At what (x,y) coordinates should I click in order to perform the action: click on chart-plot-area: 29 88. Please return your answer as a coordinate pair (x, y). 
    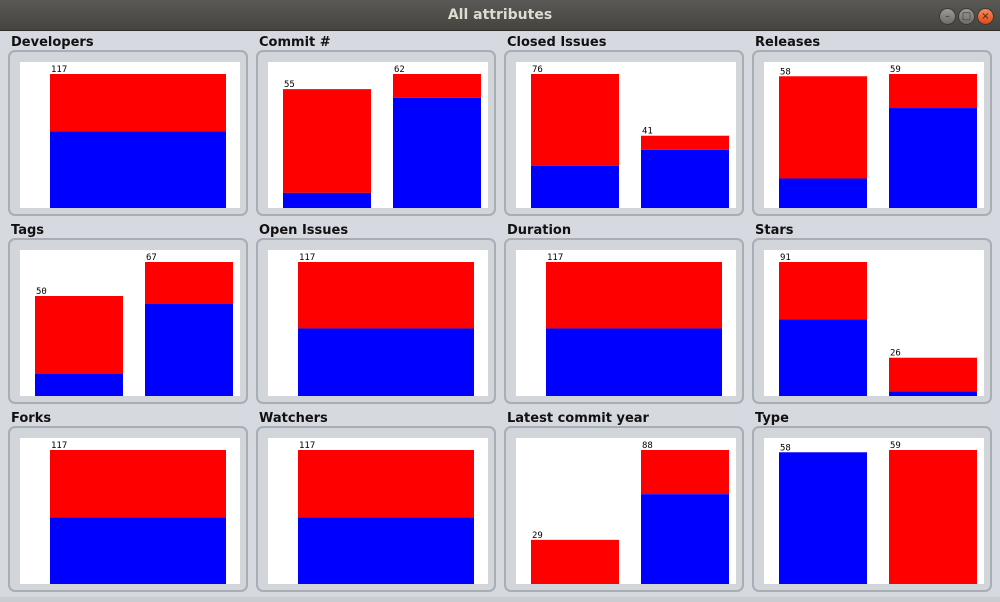
    Looking at the image, I should click on (626, 511).